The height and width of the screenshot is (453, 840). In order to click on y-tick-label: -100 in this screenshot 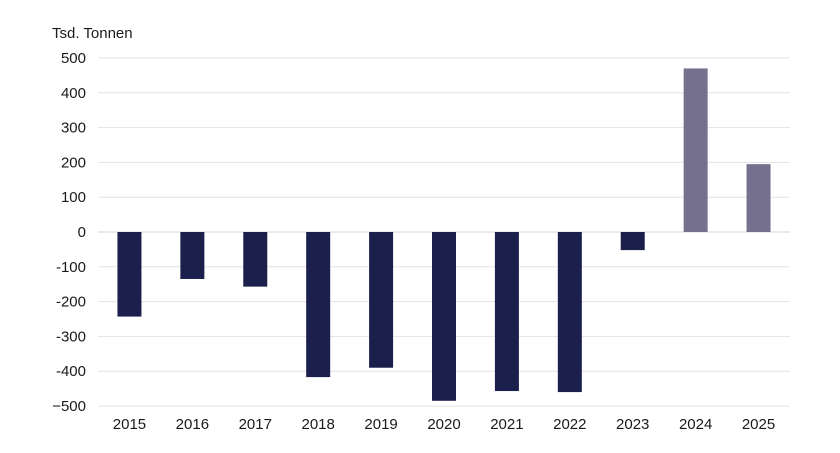, I will do `click(71, 267)`.